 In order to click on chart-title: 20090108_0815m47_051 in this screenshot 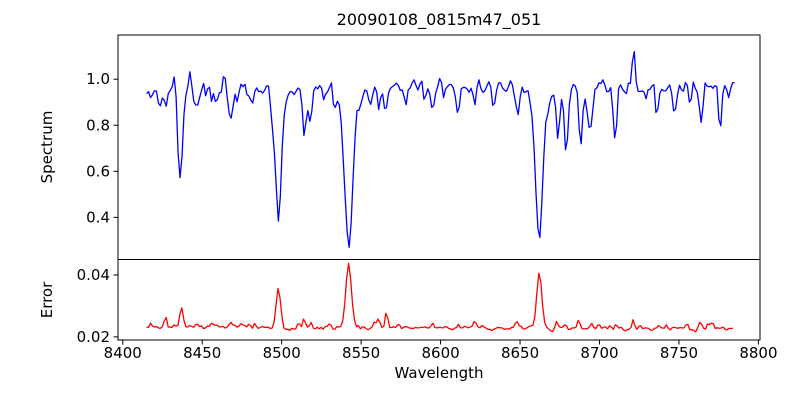, I will do `click(439, 19)`.